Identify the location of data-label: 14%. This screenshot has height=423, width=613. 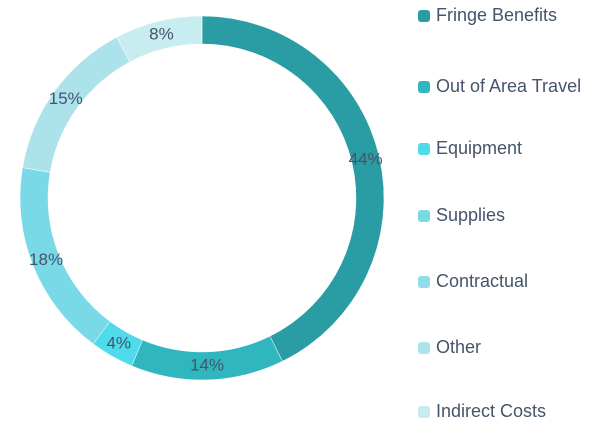
(207, 364).